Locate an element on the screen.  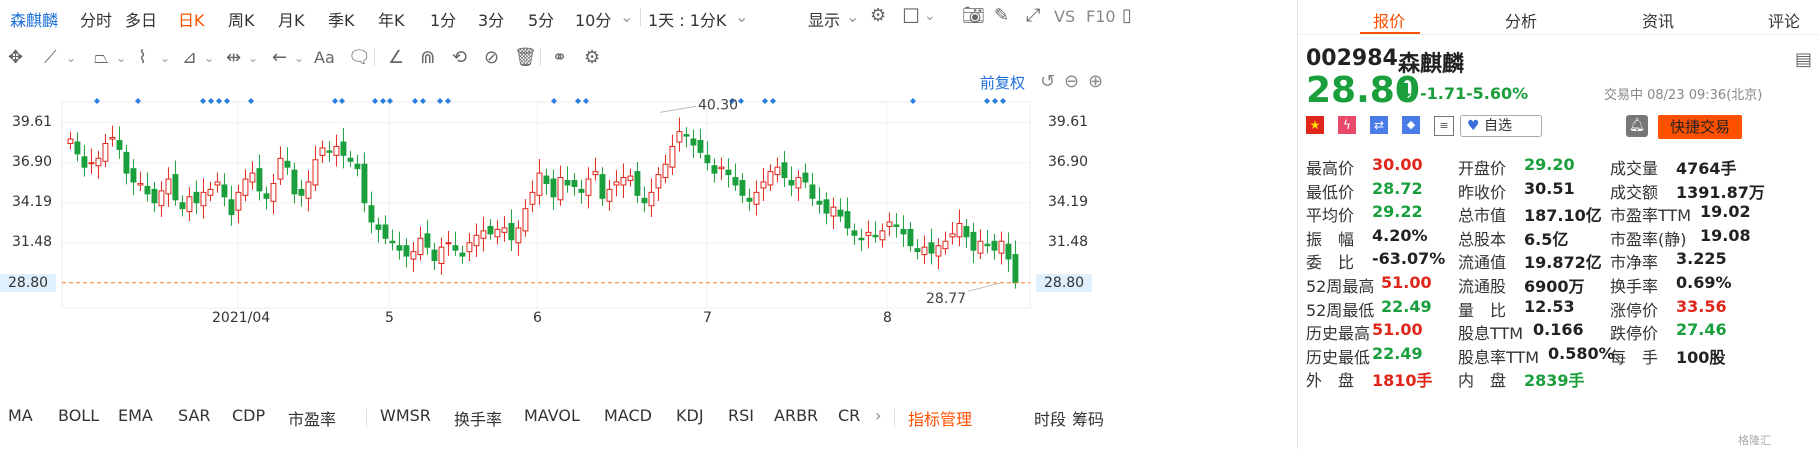
ind-arbr: ARBR is located at coordinates (796, 415).